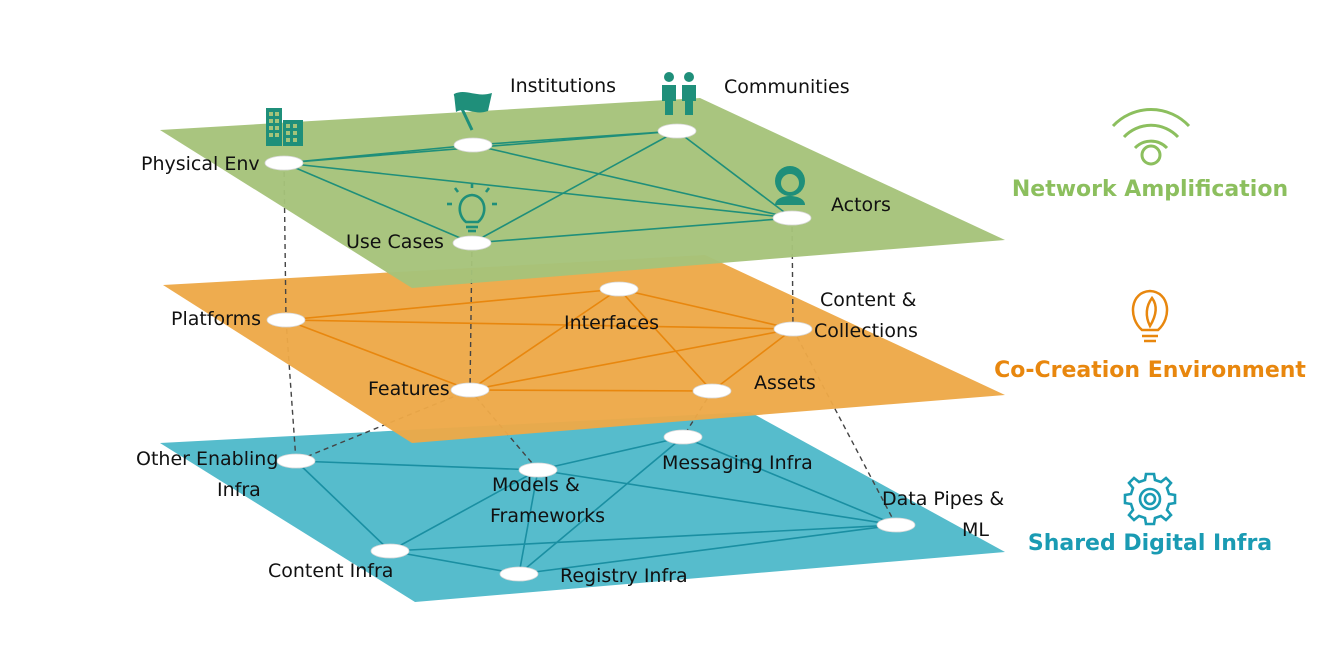 This screenshot has width=1332, height=664. I want to click on node-content-collections, so click(793, 329).